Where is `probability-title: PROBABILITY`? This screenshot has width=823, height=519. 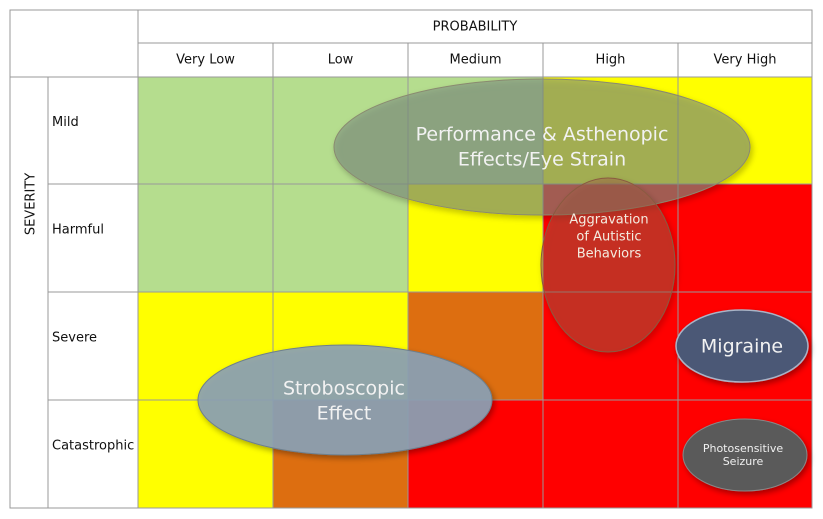
probability-title: PROBABILITY is located at coordinates (475, 27).